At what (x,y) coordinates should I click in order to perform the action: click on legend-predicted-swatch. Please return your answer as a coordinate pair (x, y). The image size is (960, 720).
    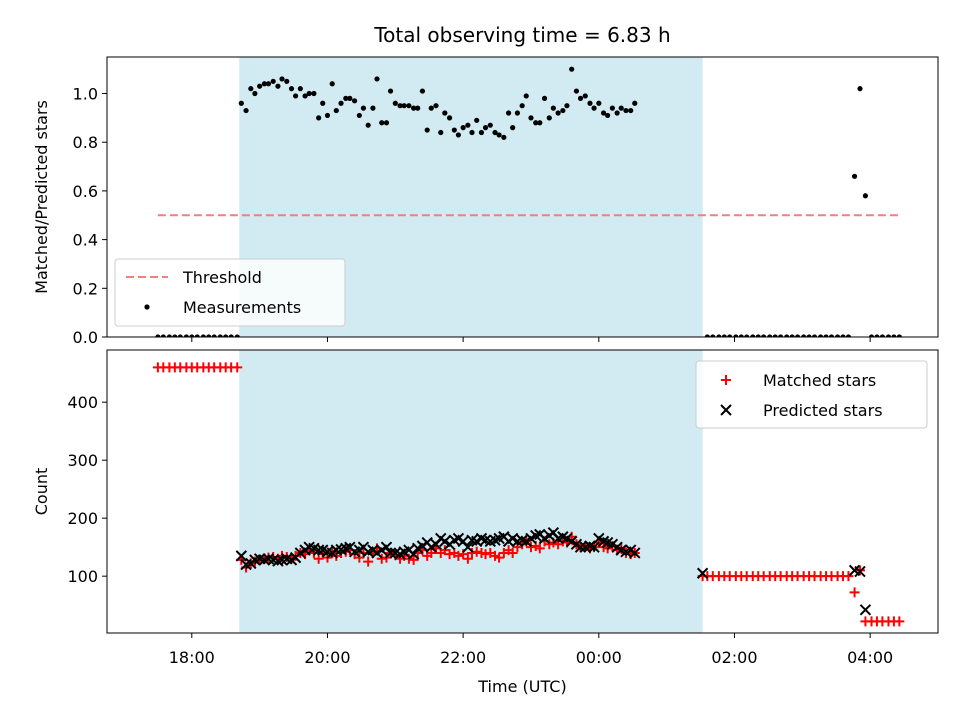
    Looking at the image, I should click on (726, 410).